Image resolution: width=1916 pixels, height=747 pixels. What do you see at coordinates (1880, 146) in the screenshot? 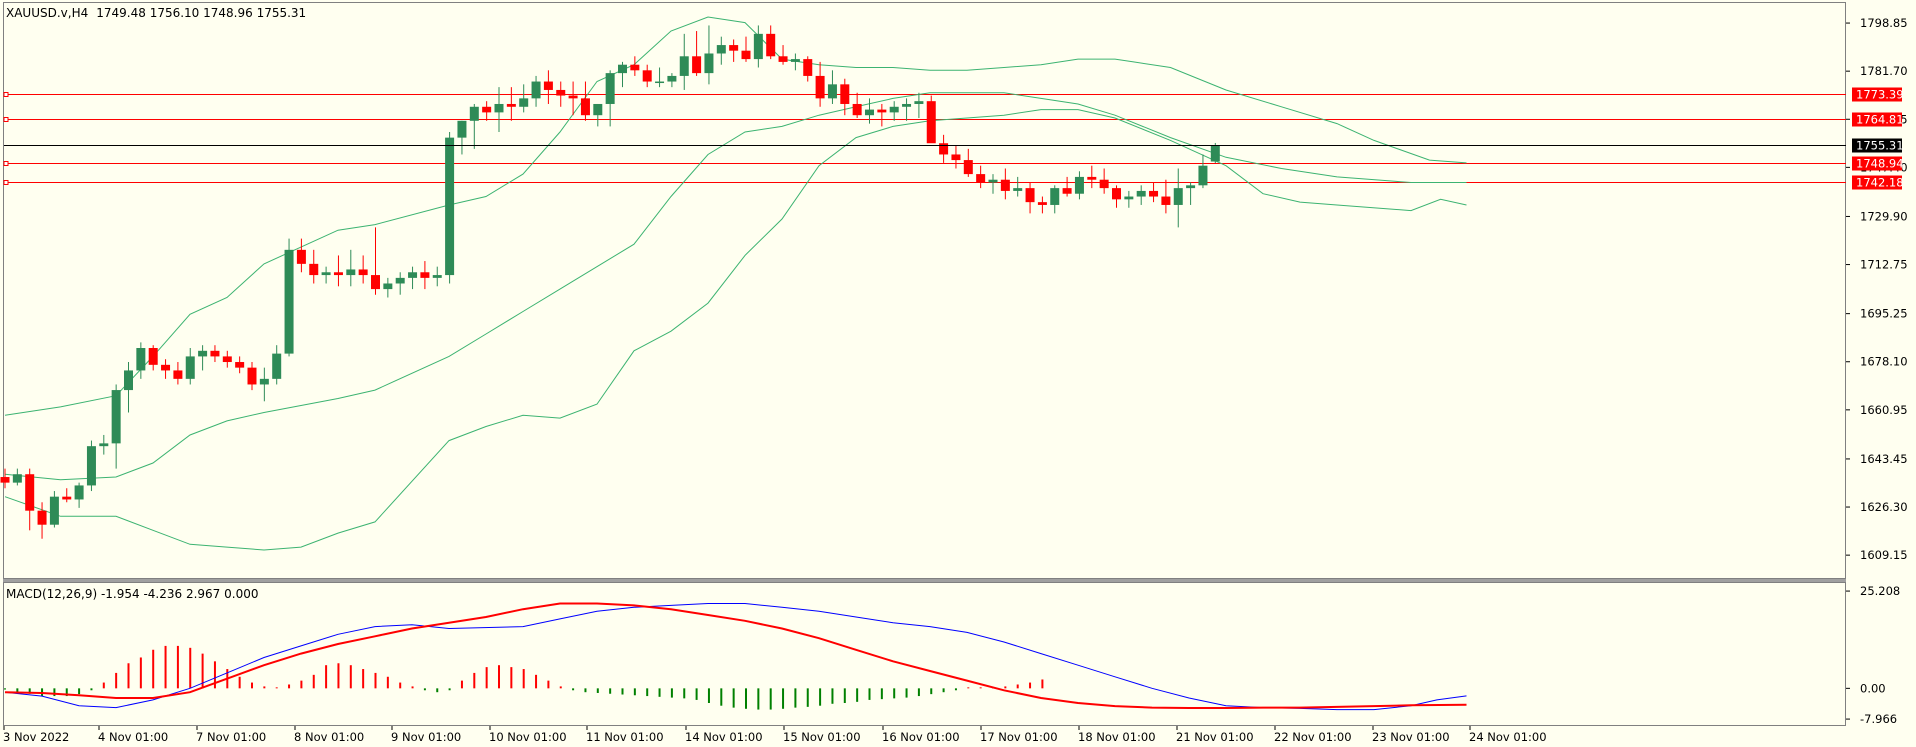
I see `current-price-label: 1755.31` at bounding box center [1880, 146].